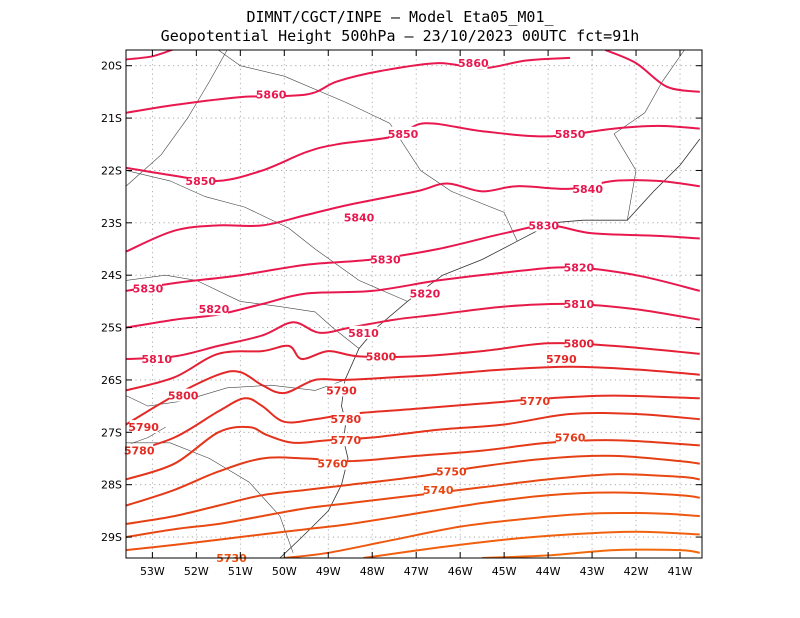 This screenshot has width=800, height=618. I want to click on chart-title-line1: DIMNT/CGCT/INPE – Model Eta05_M01_, so click(400, 17).